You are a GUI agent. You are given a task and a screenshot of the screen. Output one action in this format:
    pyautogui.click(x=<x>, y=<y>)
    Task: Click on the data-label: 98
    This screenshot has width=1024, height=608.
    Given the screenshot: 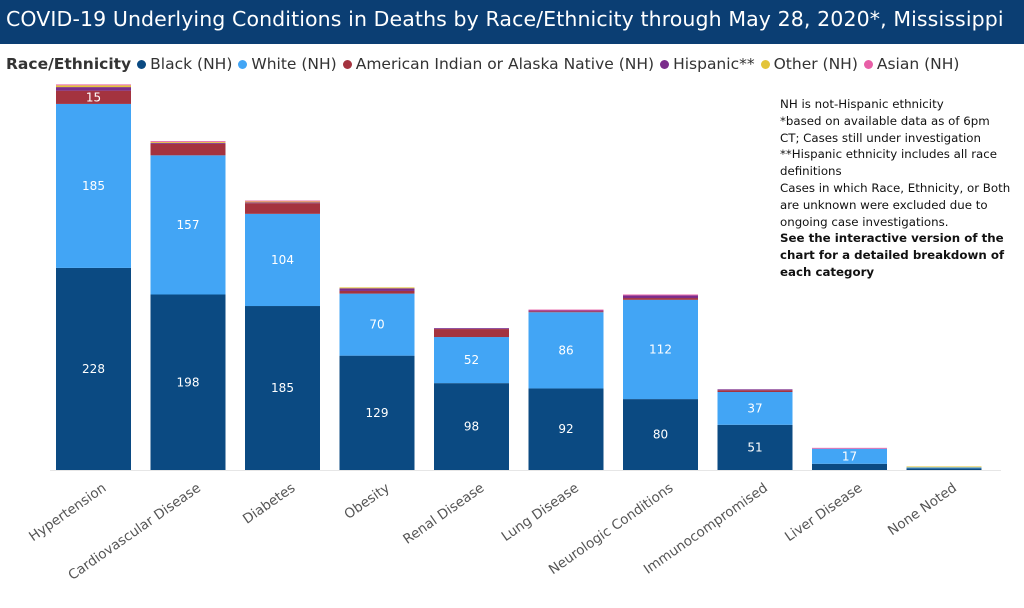 What is the action you would take?
    pyautogui.click(x=471, y=427)
    